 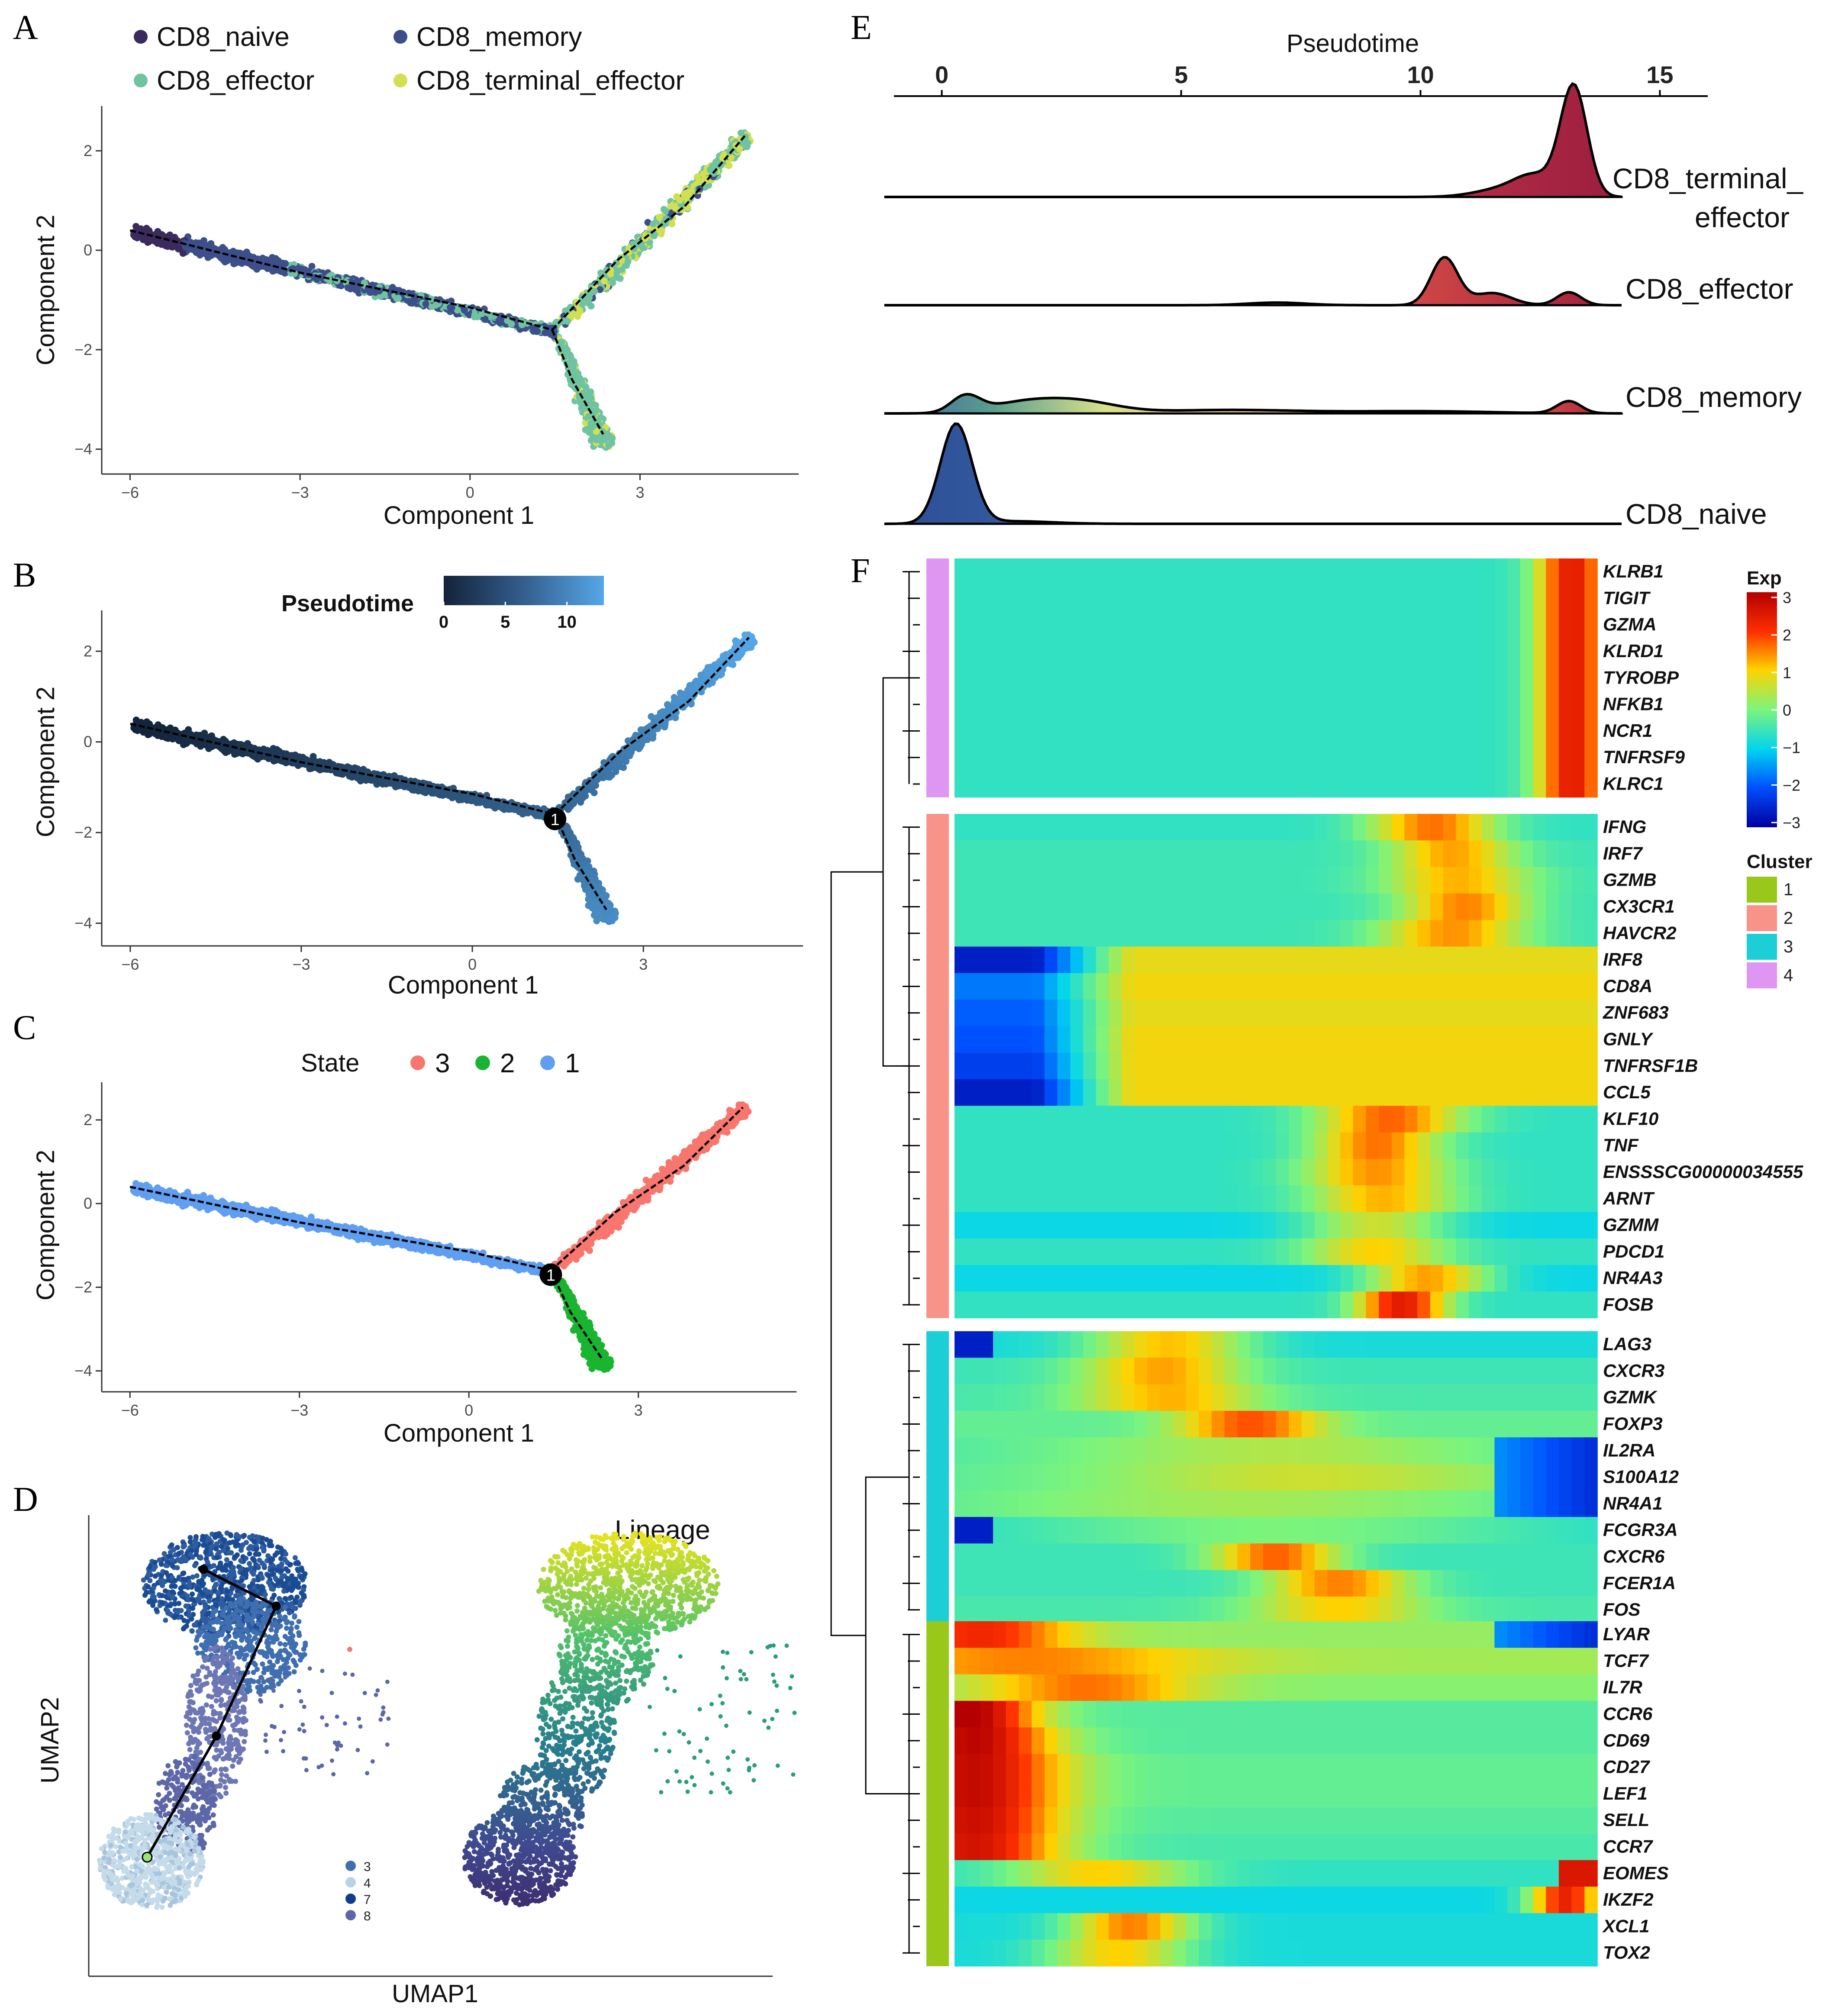 What do you see at coordinates (400, 80) in the screenshot?
I see `legend-dot-cd8-terminal-effector` at bounding box center [400, 80].